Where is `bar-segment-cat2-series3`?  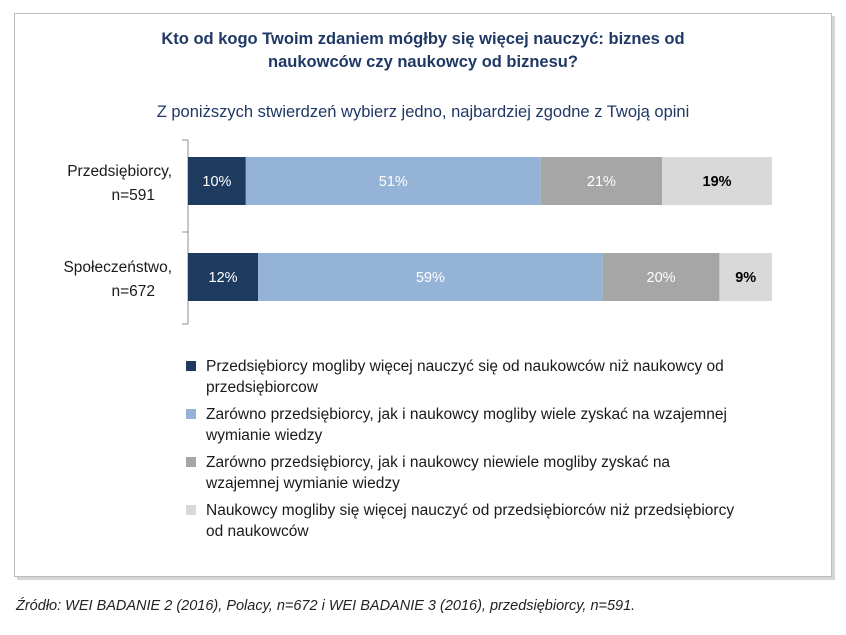 bar-segment-cat2-series3 is located at coordinates (661, 277).